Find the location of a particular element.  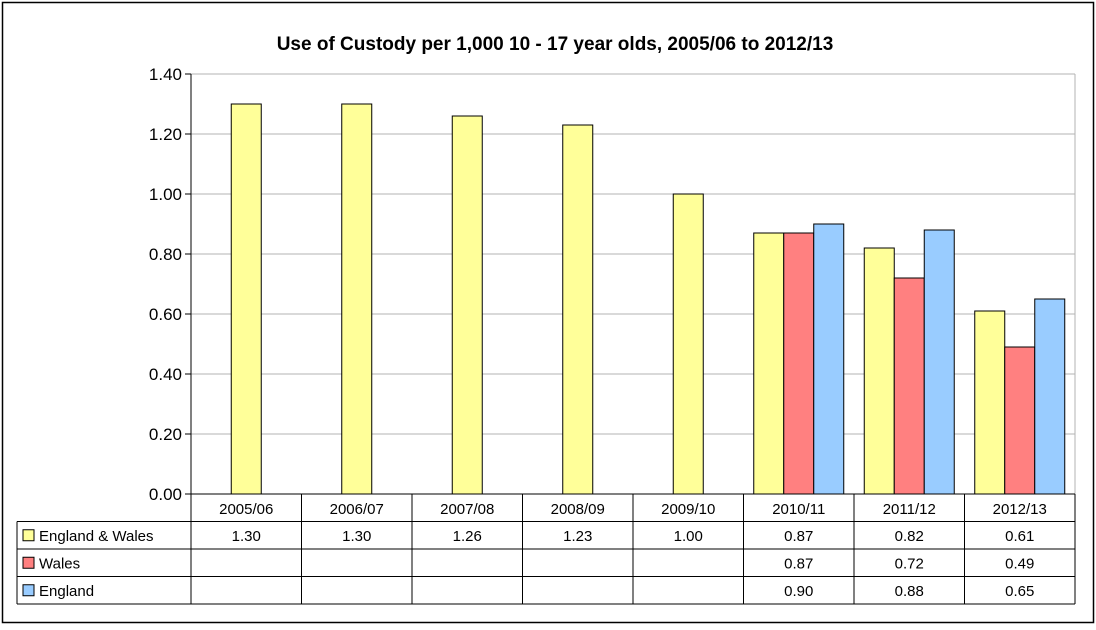

y-tick-label: 0.40 is located at coordinates (165, 374).